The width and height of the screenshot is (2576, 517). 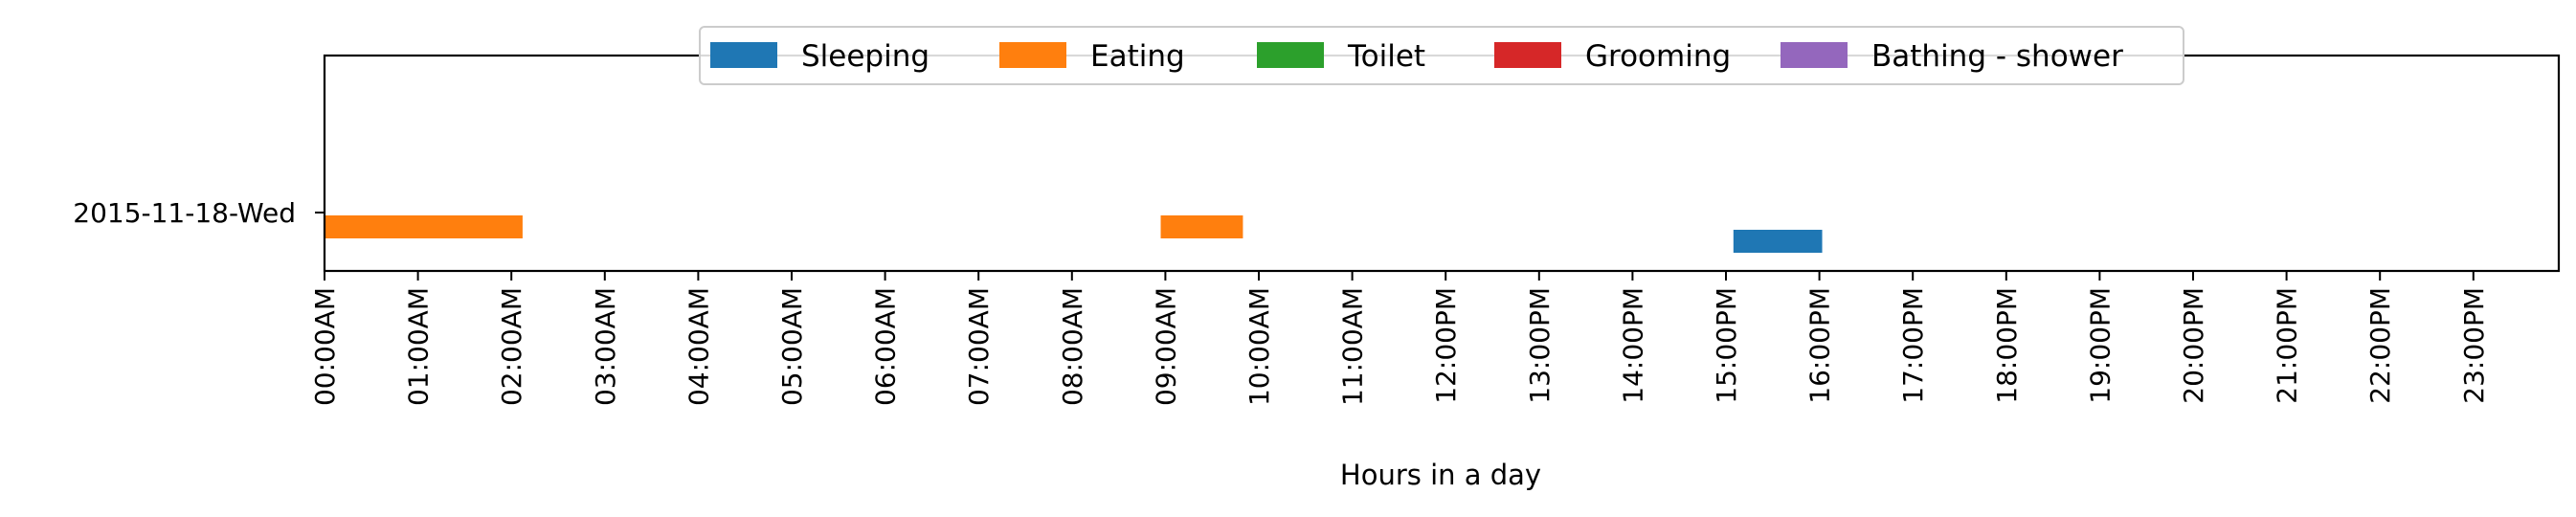 What do you see at coordinates (1913, 345) in the screenshot?
I see `x-tick-label: 17:00PM` at bounding box center [1913, 345].